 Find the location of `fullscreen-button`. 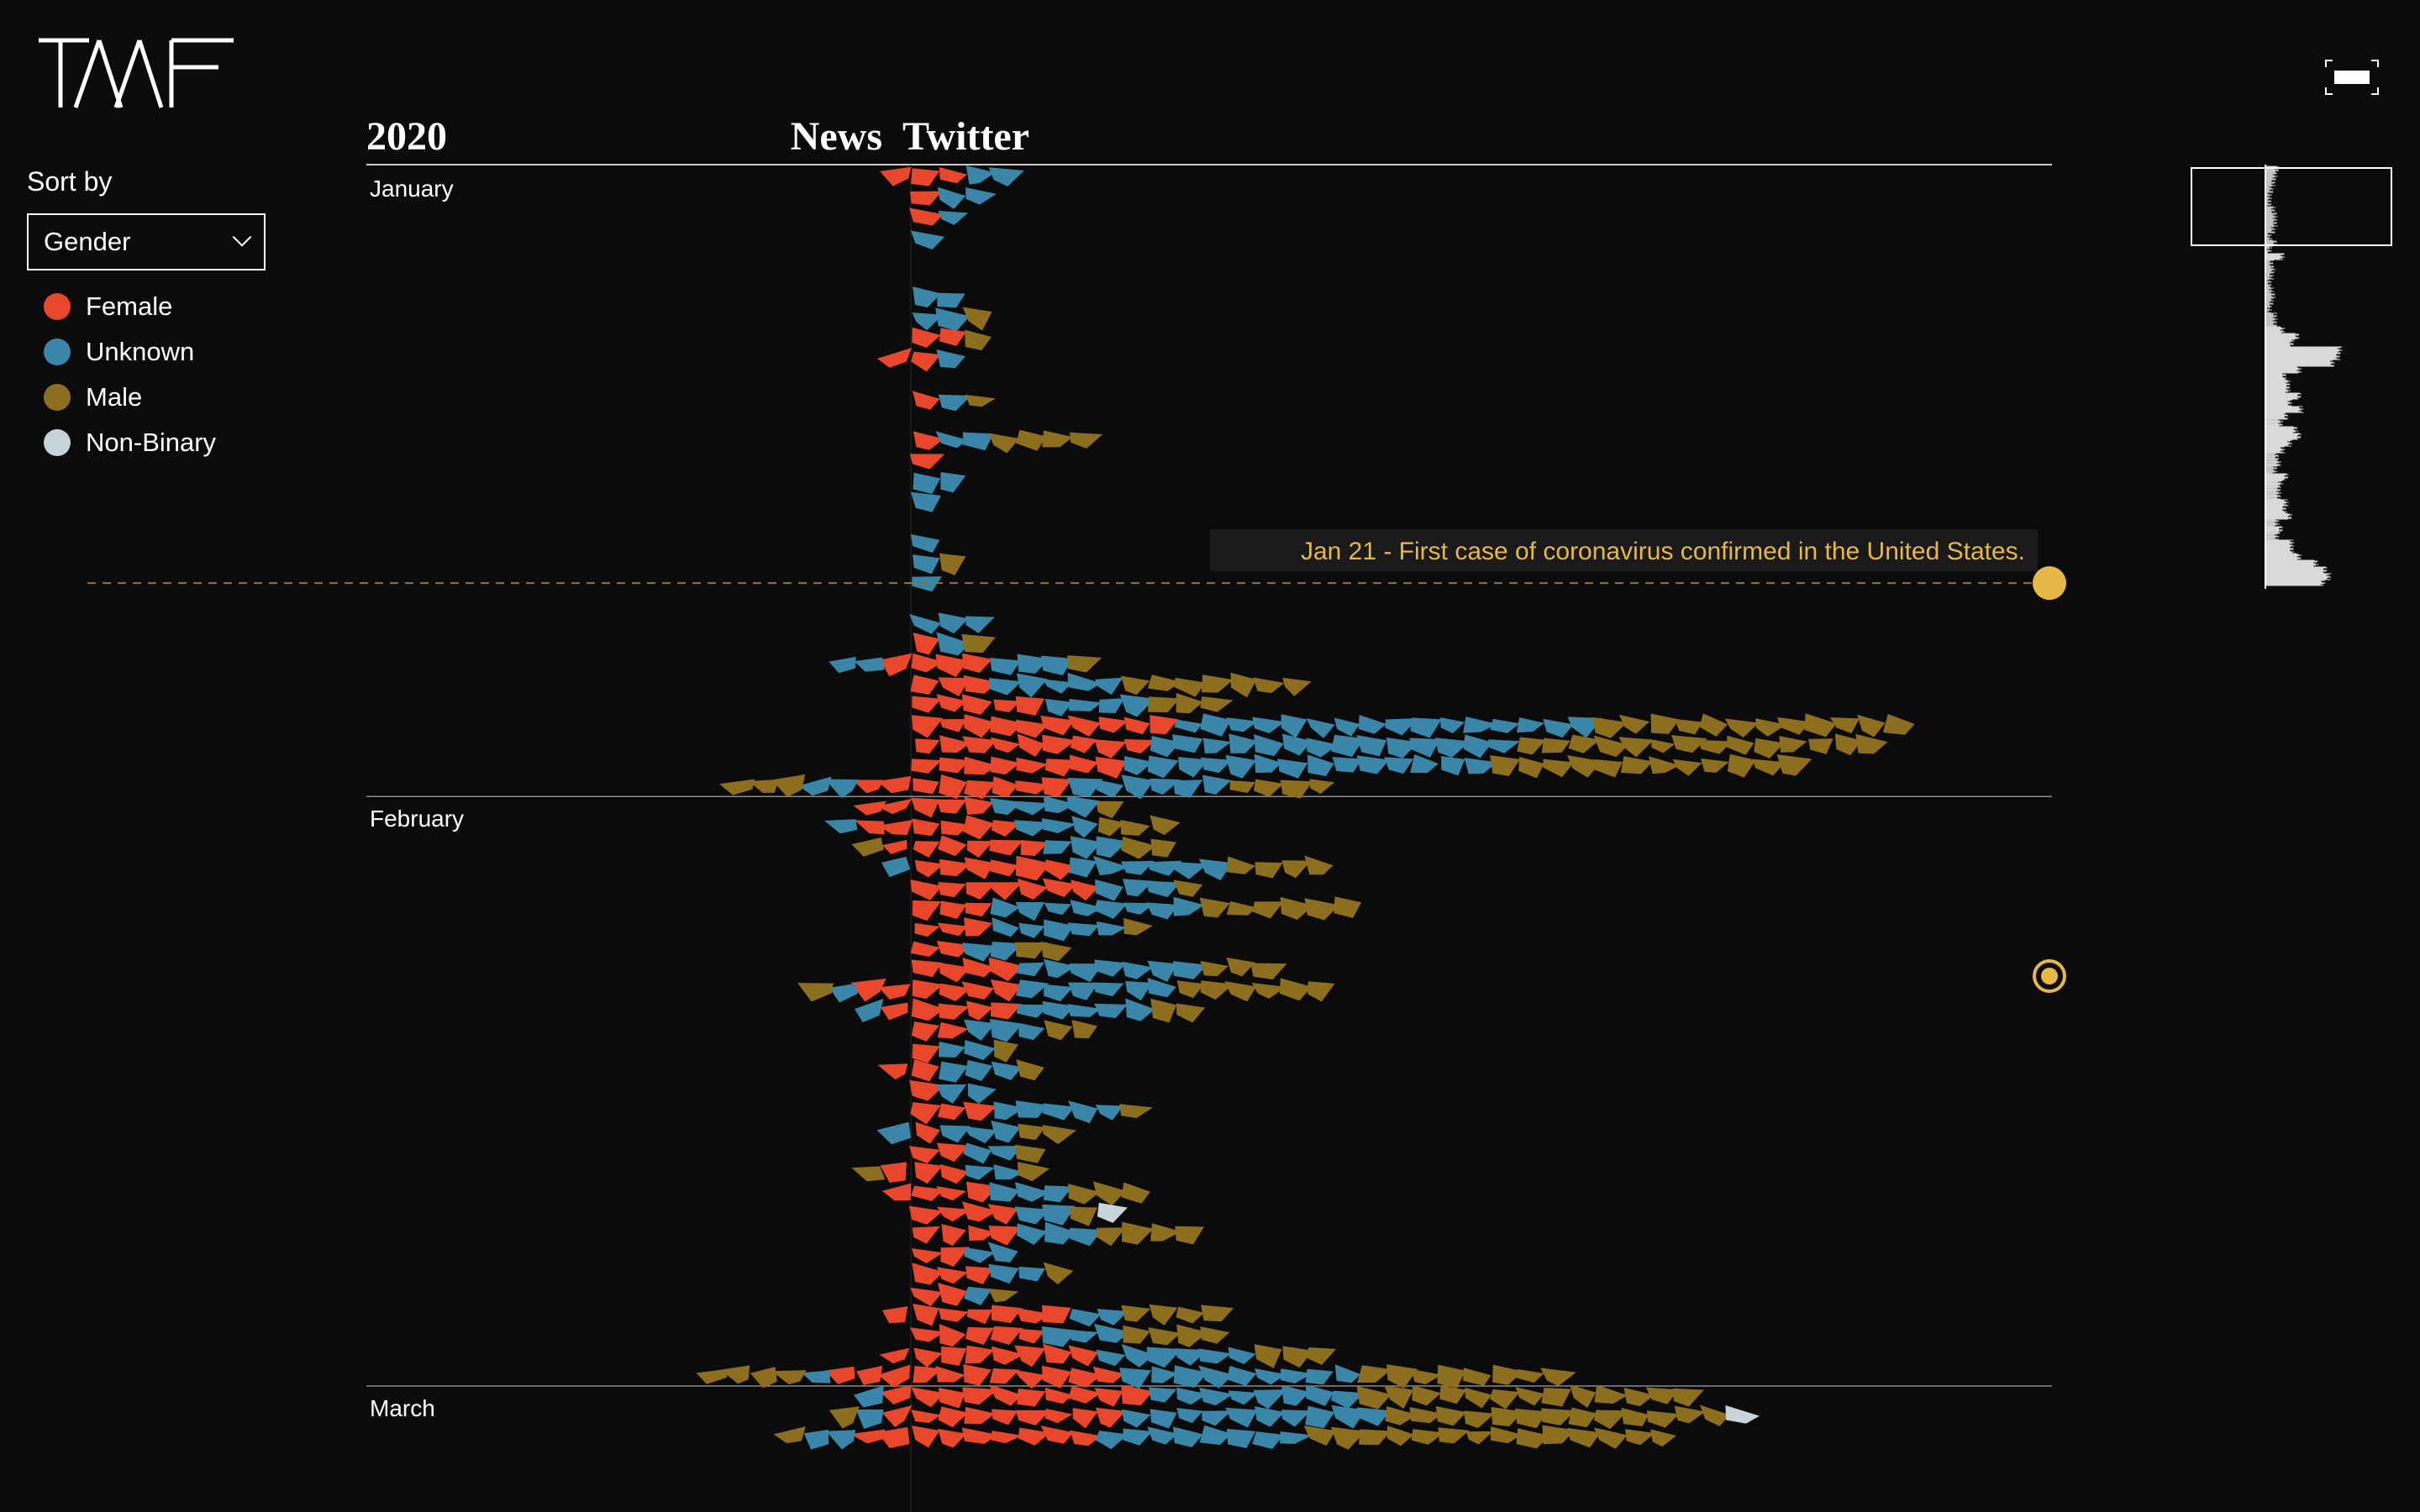

fullscreen-button is located at coordinates (2352, 77).